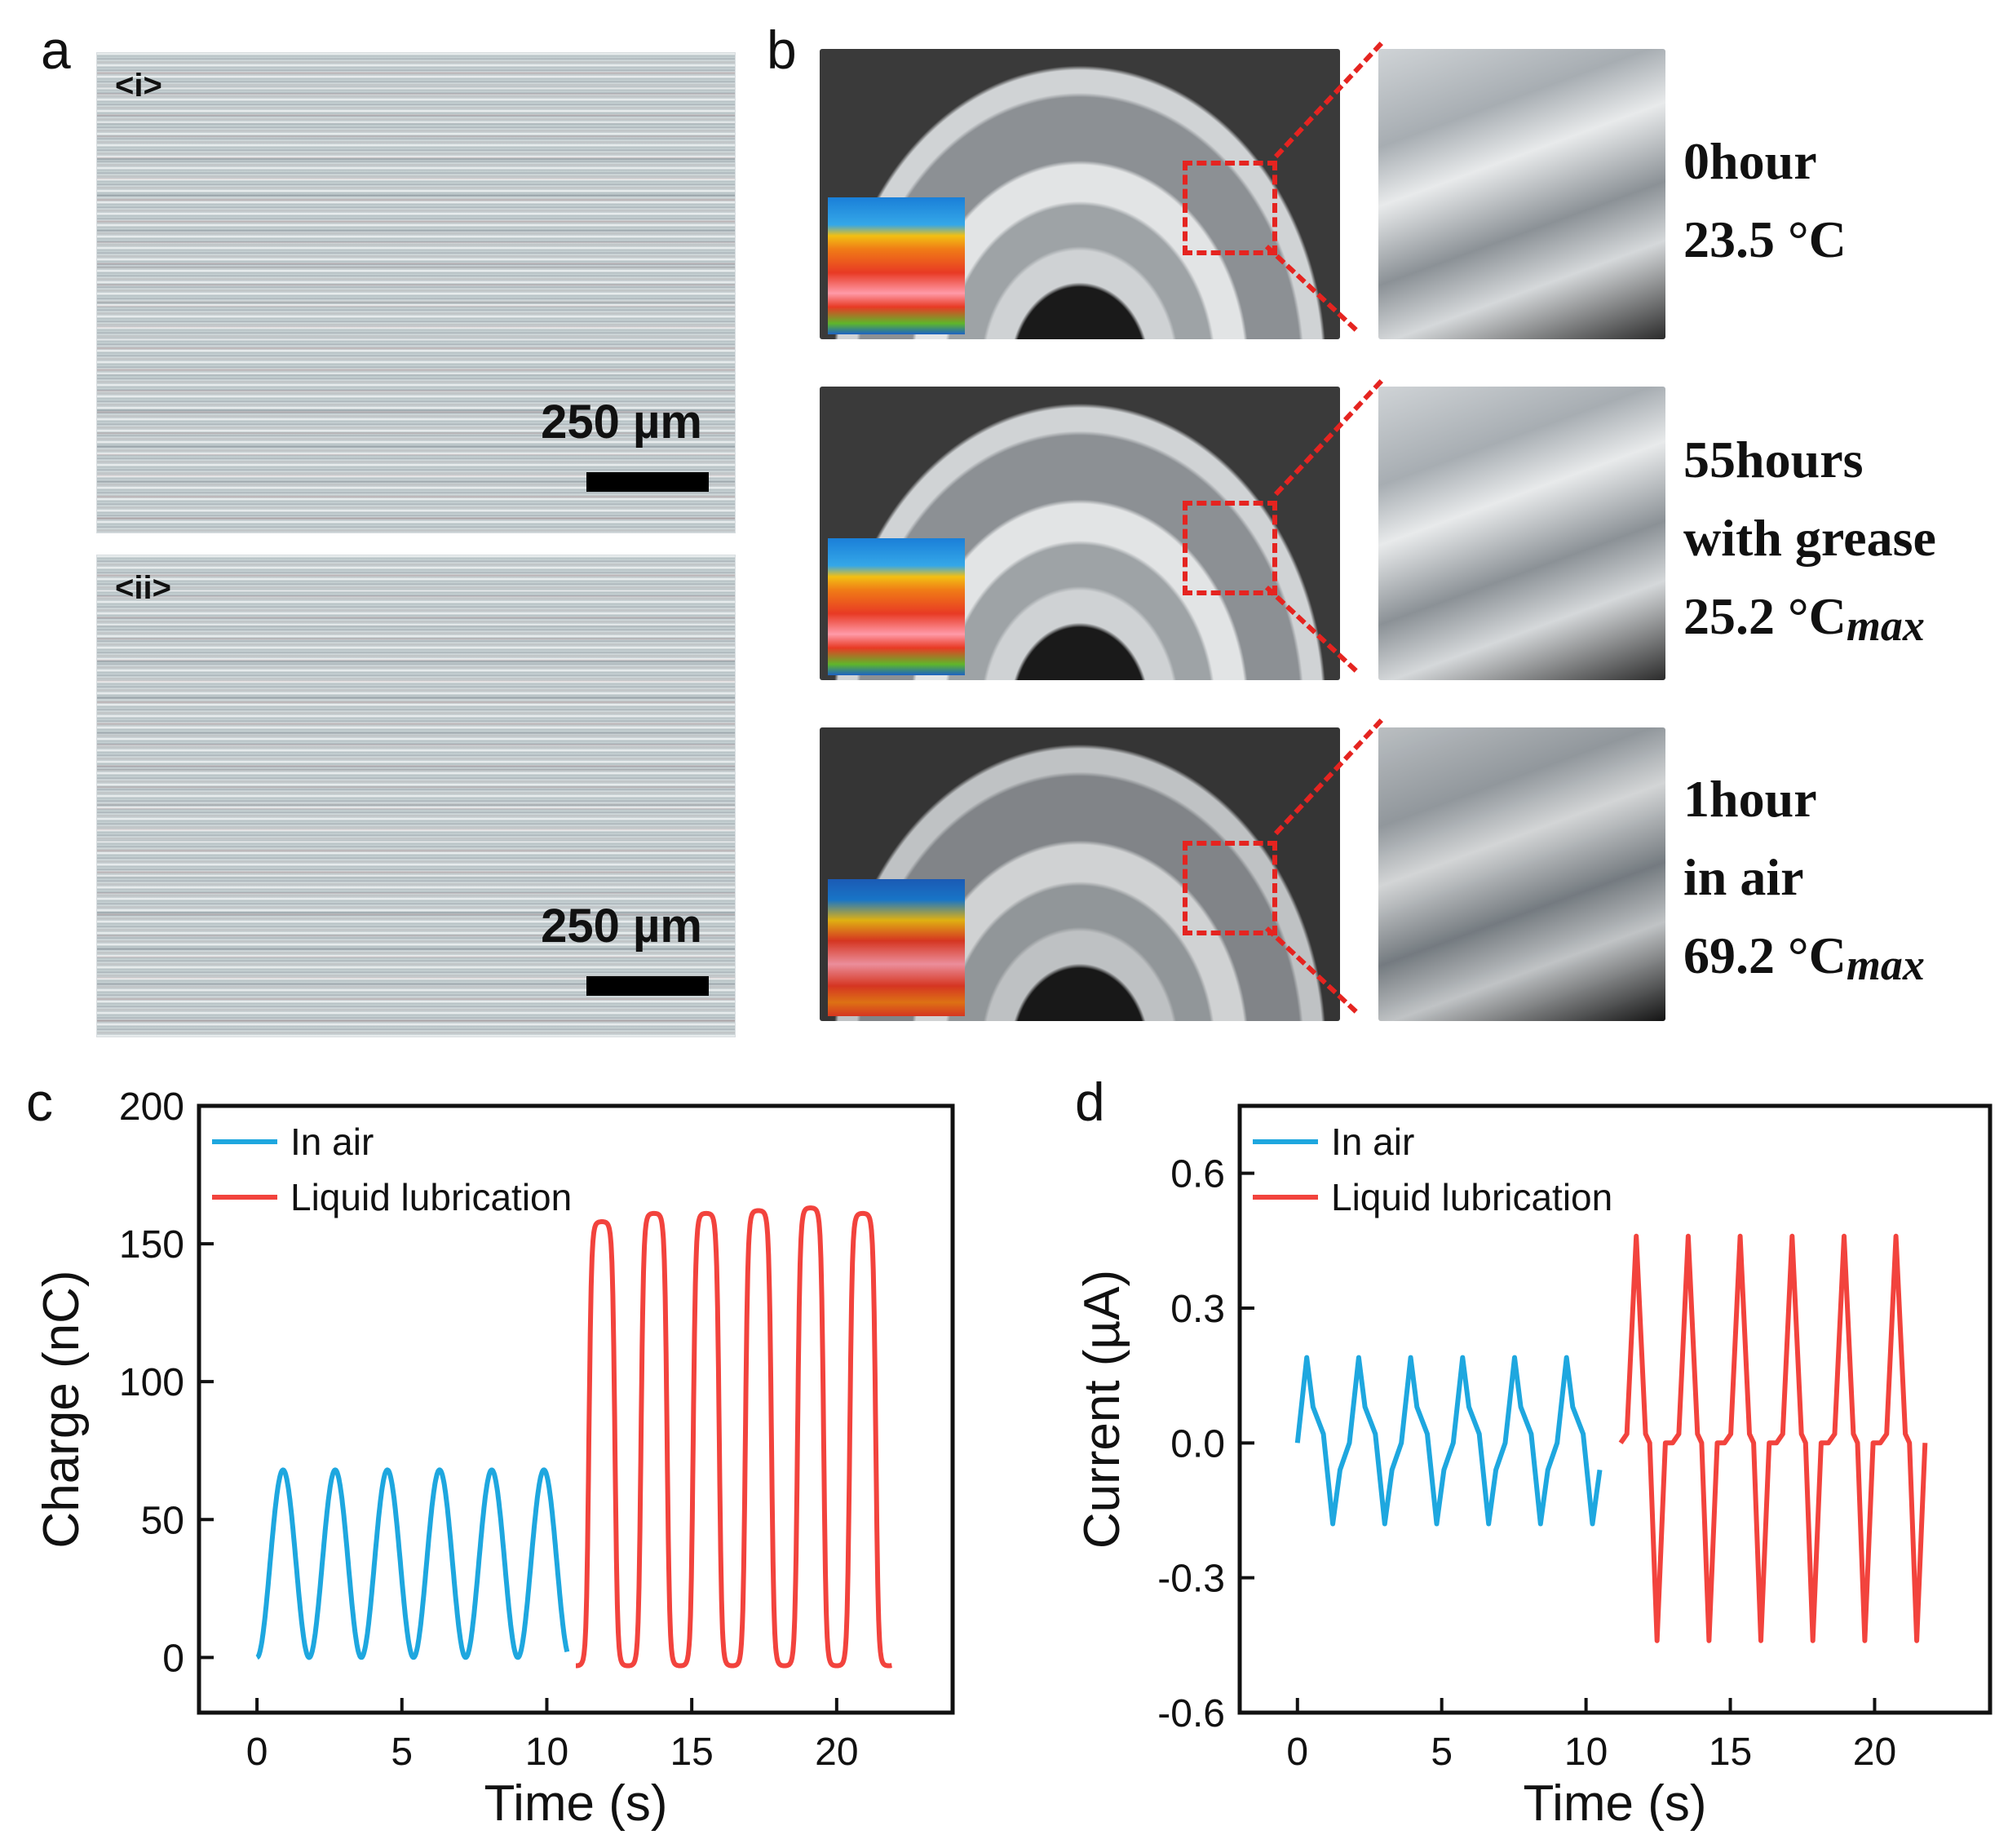  What do you see at coordinates (1197, 1309) in the screenshot?
I see `y-tick-label: 0.3` at bounding box center [1197, 1309].